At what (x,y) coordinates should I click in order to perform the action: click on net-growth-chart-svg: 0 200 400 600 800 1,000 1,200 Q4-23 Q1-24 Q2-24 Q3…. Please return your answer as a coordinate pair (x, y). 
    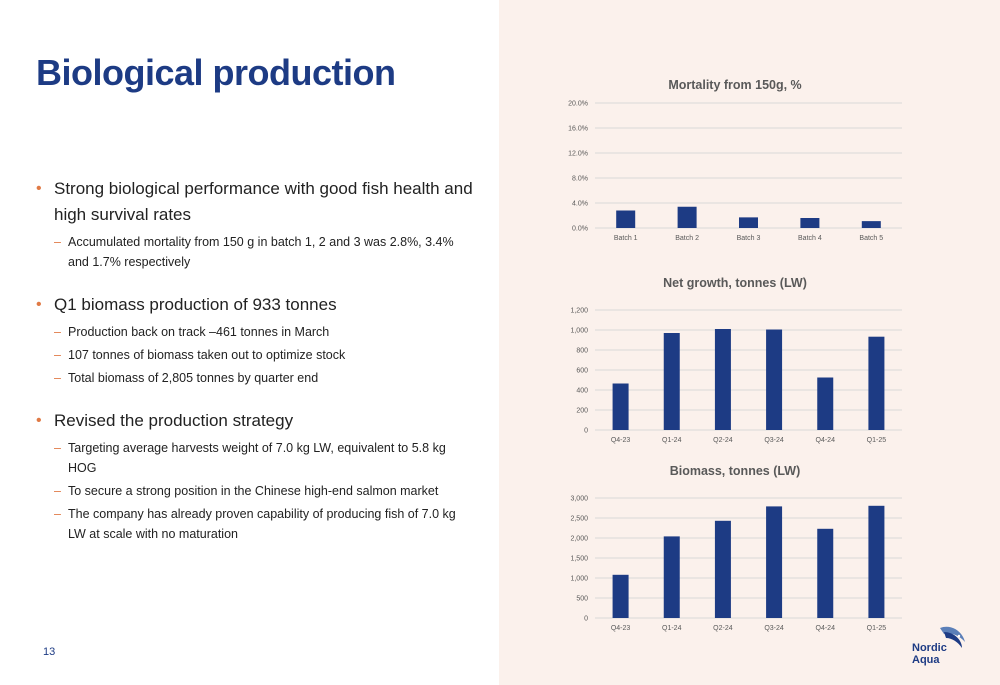
    Looking at the image, I should click on (736, 376).